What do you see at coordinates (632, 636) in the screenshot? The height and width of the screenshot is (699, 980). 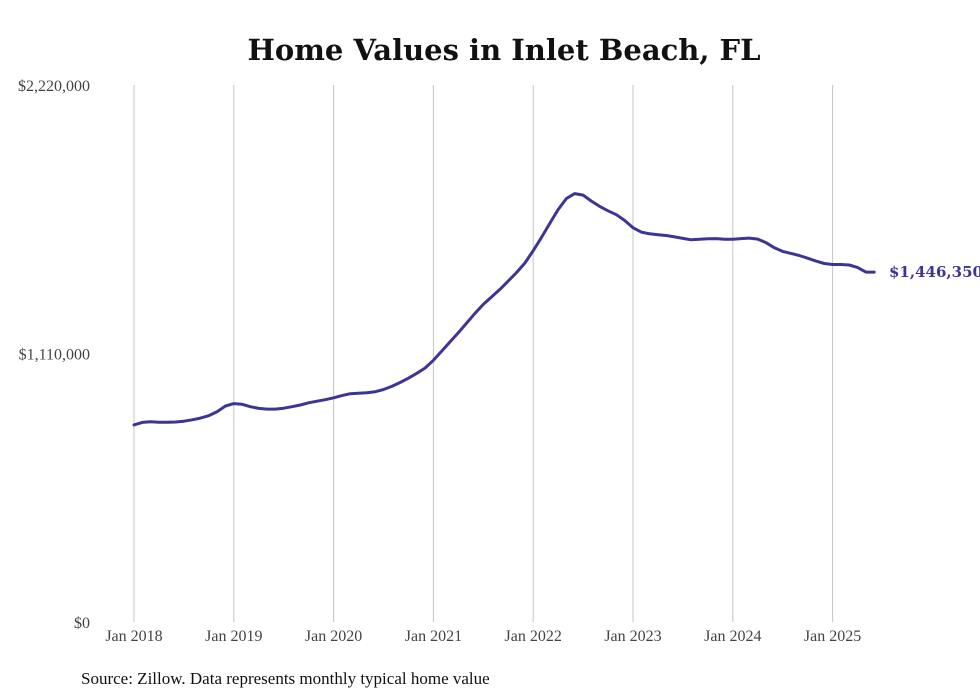 I see `x-tick-label: Jan 2023` at bounding box center [632, 636].